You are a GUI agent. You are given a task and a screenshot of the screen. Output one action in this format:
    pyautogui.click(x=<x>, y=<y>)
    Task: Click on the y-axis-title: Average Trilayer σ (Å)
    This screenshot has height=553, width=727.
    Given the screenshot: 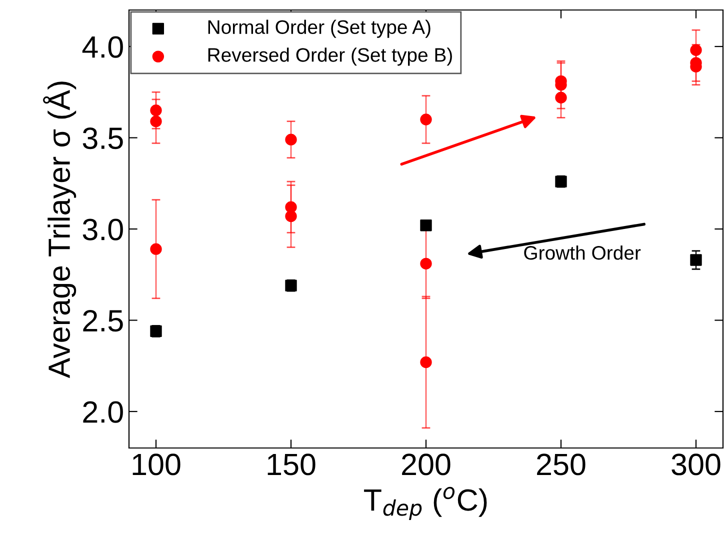 What is the action you would take?
    pyautogui.click(x=59, y=230)
    